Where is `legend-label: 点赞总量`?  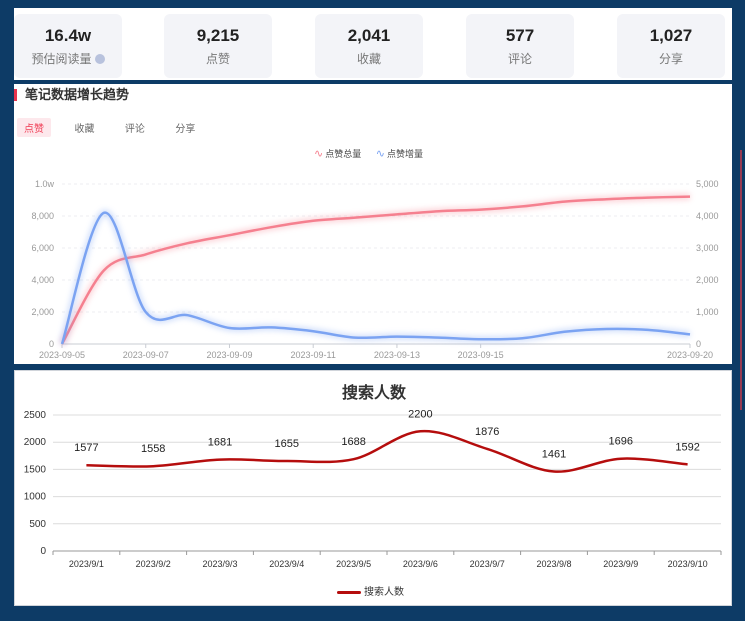
legend-label: 点赞总量 is located at coordinates (343, 154).